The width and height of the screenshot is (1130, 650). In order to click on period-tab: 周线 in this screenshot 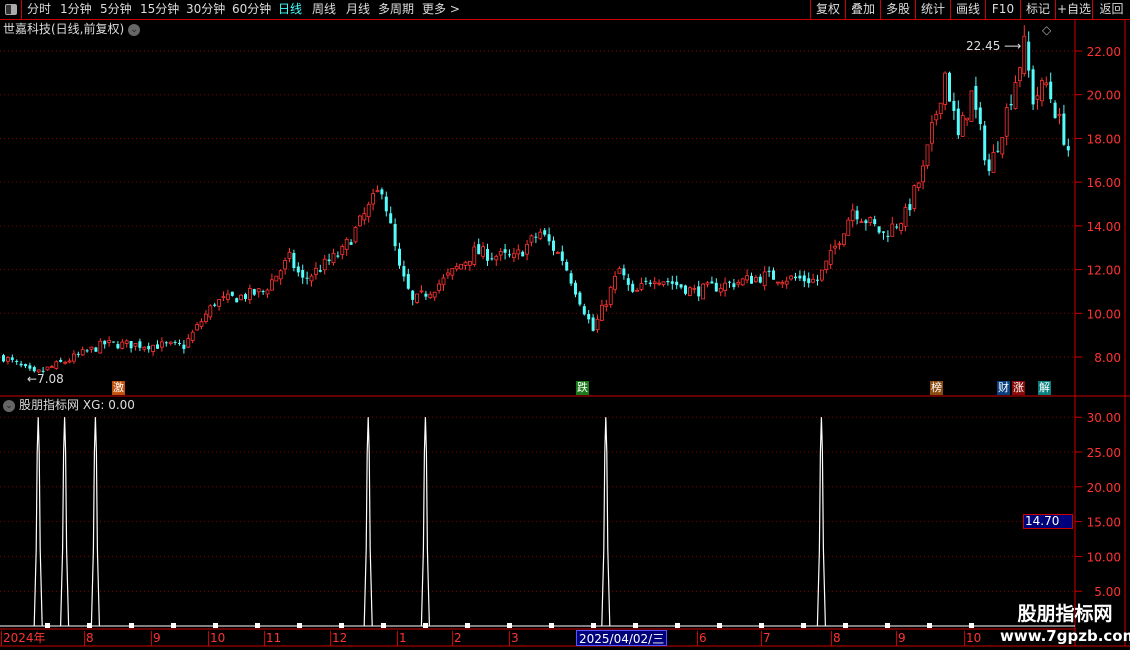, I will do `click(324, 9)`.